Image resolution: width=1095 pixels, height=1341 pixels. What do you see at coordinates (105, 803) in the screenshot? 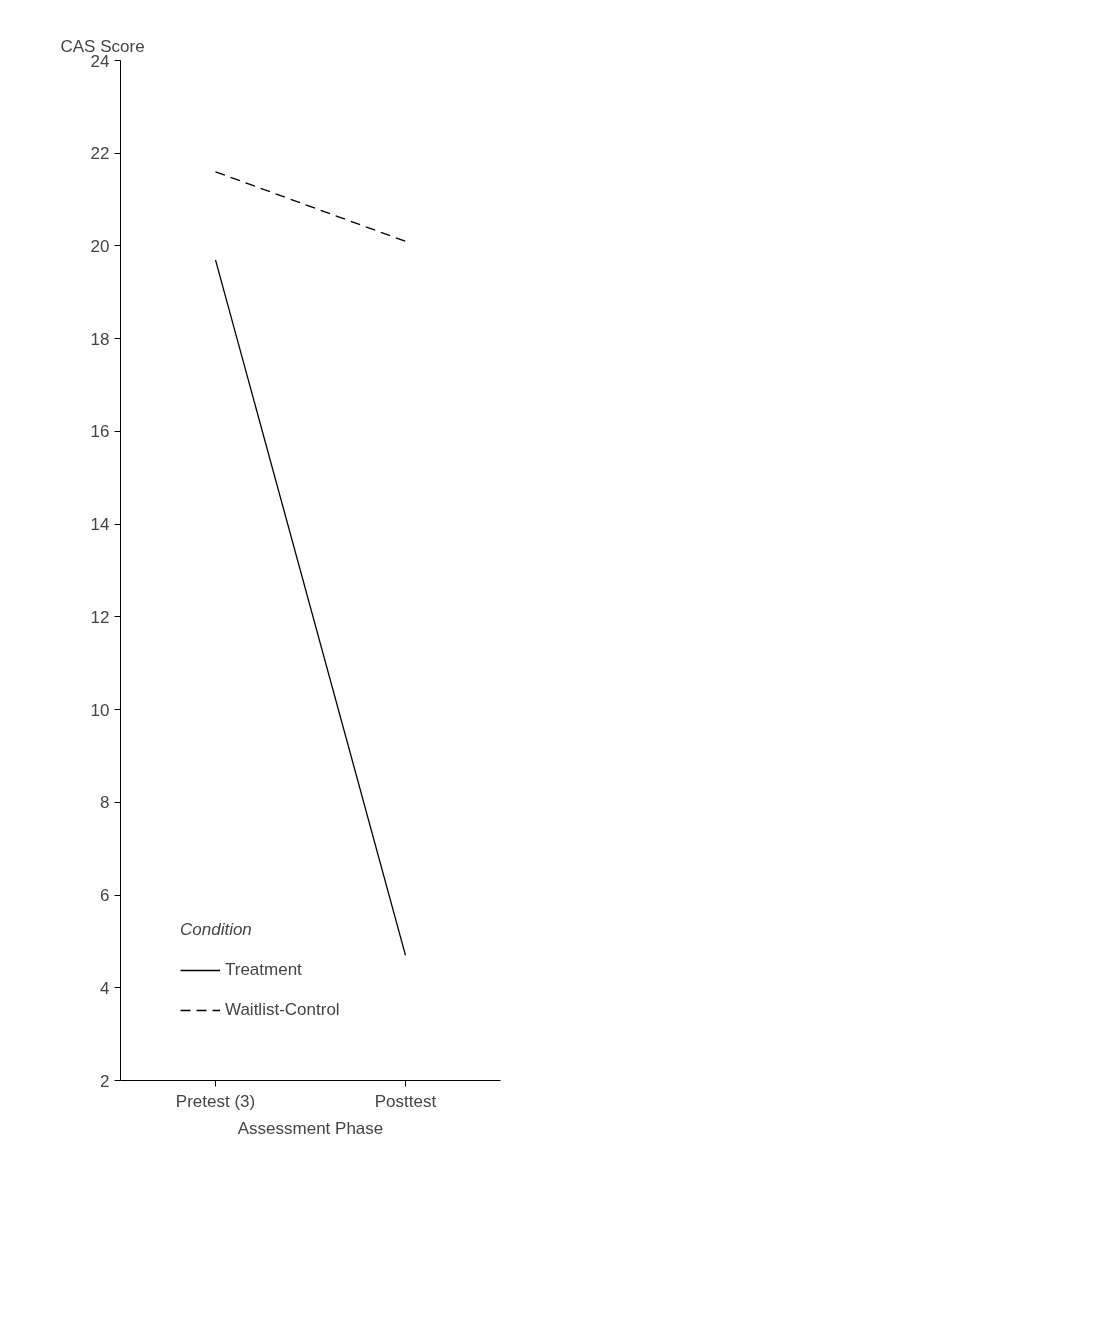
I see `y-tick-label: 8` at bounding box center [105, 803].